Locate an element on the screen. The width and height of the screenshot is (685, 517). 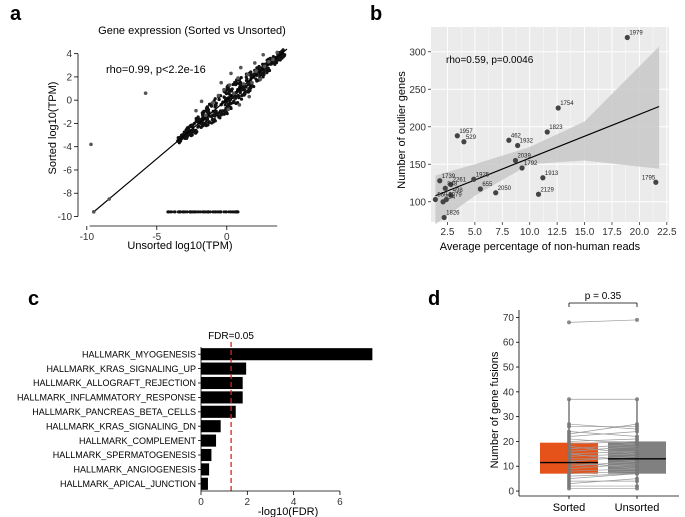
panel-b-point-label: 1823 is located at coordinates (556, 128).